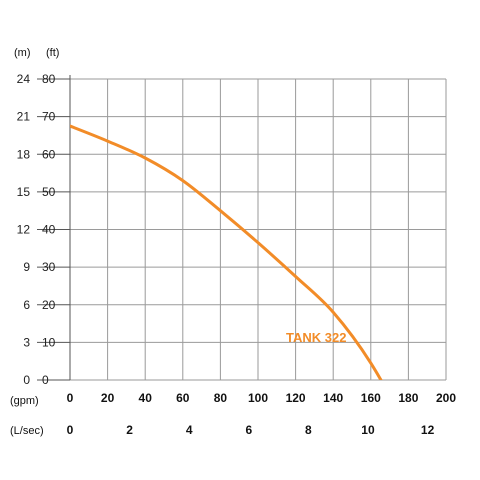  What do you see at coordinates (446, 398) in the screenshot?
I see `x-tick-label-gpm: 200` at bounding box center [446, 398].